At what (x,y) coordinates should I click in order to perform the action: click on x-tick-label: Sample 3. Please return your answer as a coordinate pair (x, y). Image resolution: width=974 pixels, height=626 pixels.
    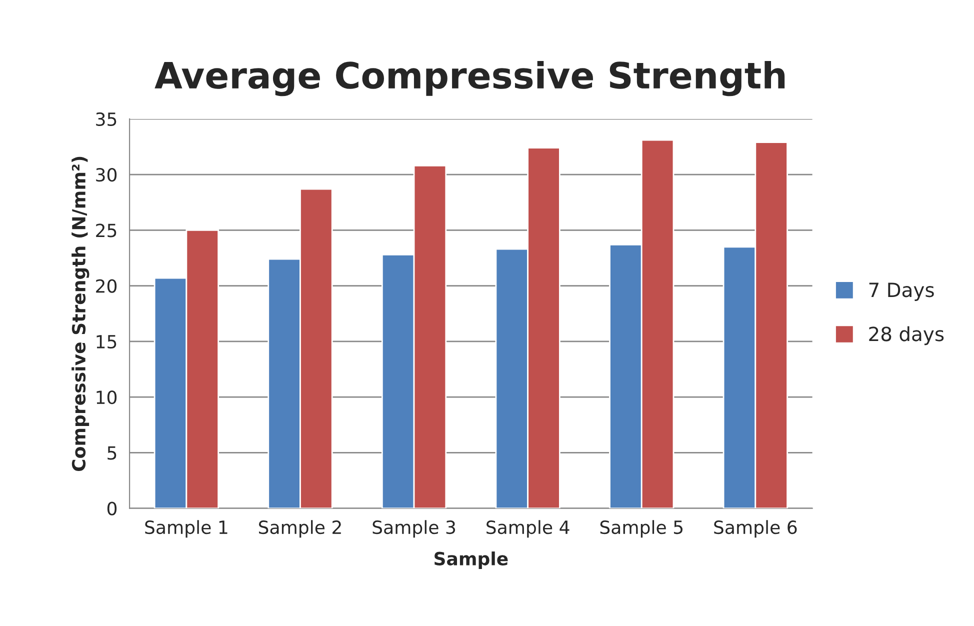
    Looking at the image, I should click on (414, 529).